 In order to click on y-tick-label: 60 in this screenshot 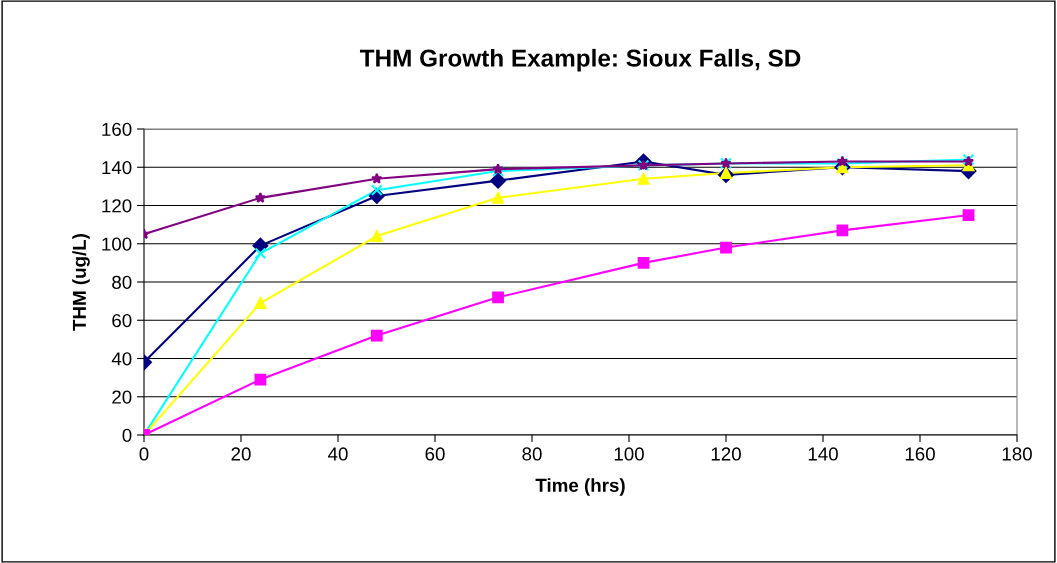, I will do `click(122, 320)`.